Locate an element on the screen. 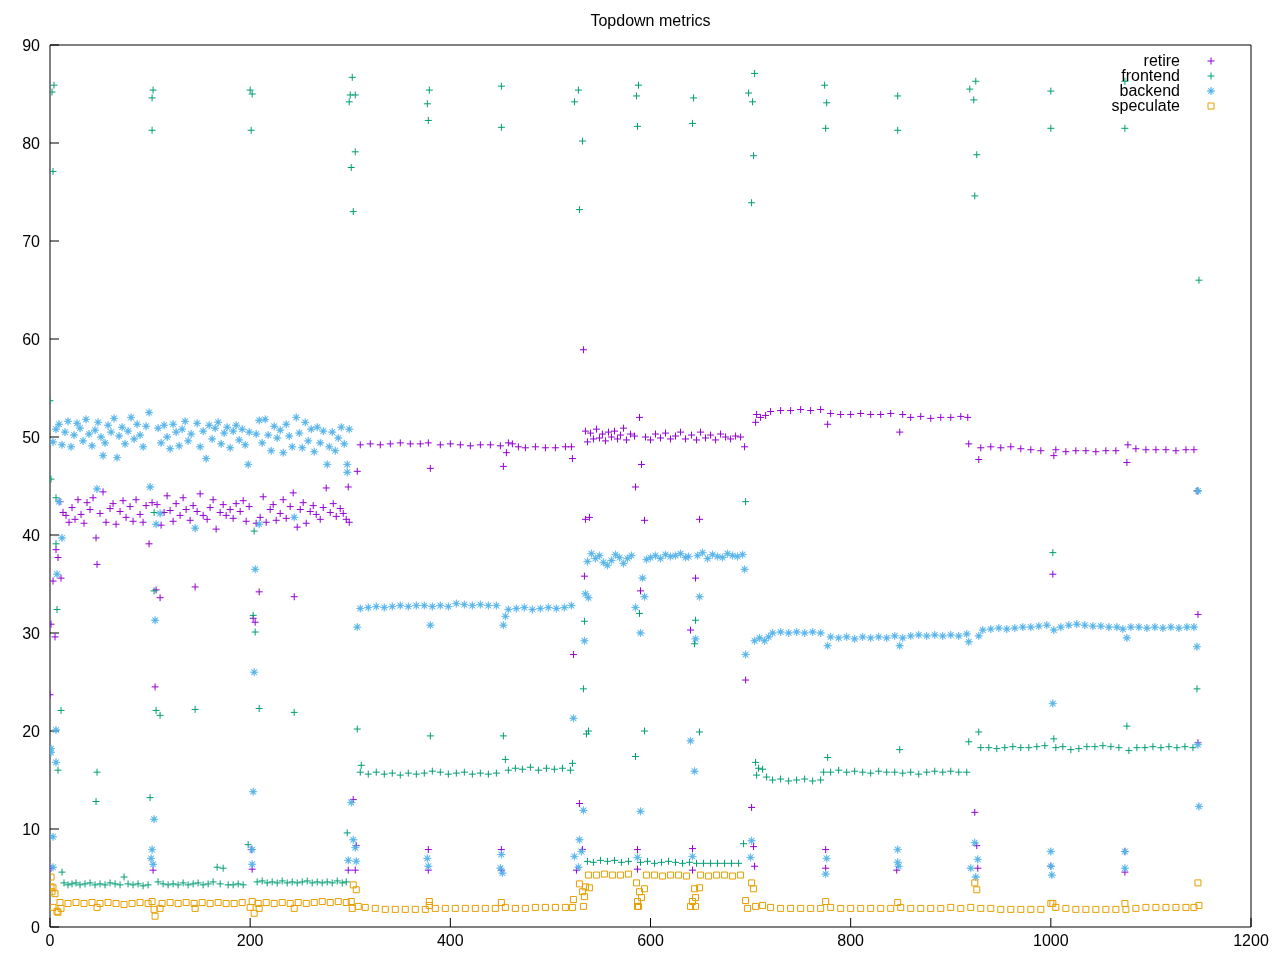  x-tick-label: 0 is located at coordinates (50, 941).